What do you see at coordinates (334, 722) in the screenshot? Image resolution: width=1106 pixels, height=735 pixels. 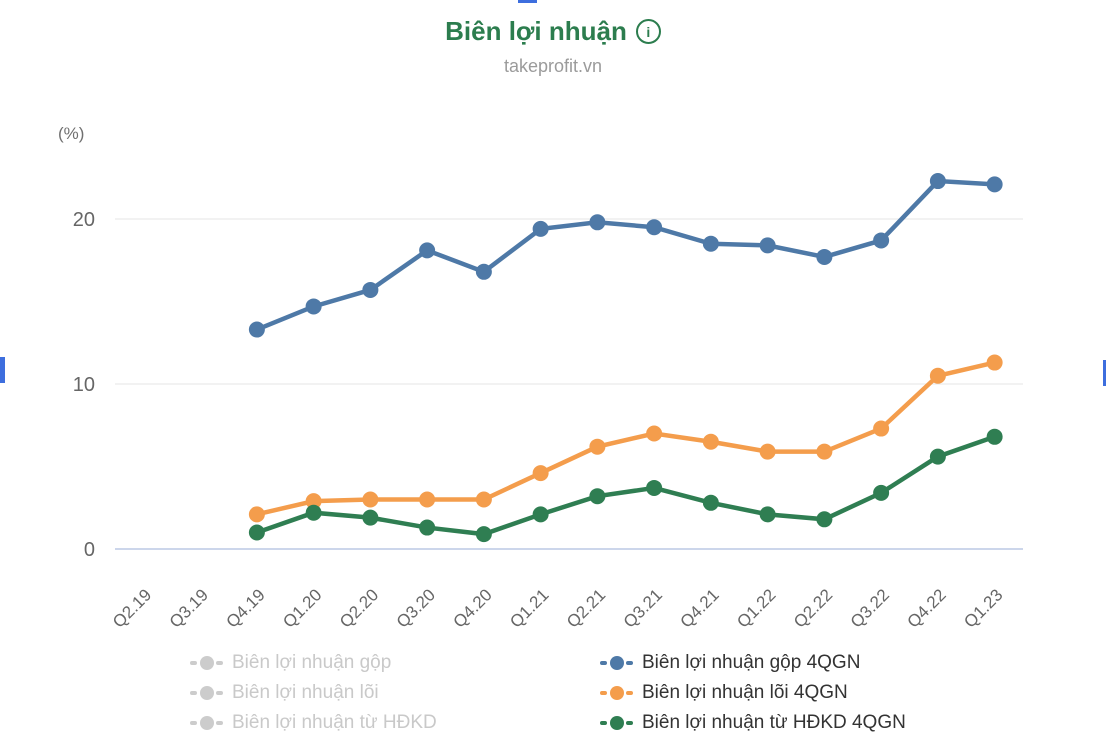 I see `legend-label: Biên lợi nhuận từ HĐKD` at bounding box center [334, 722].